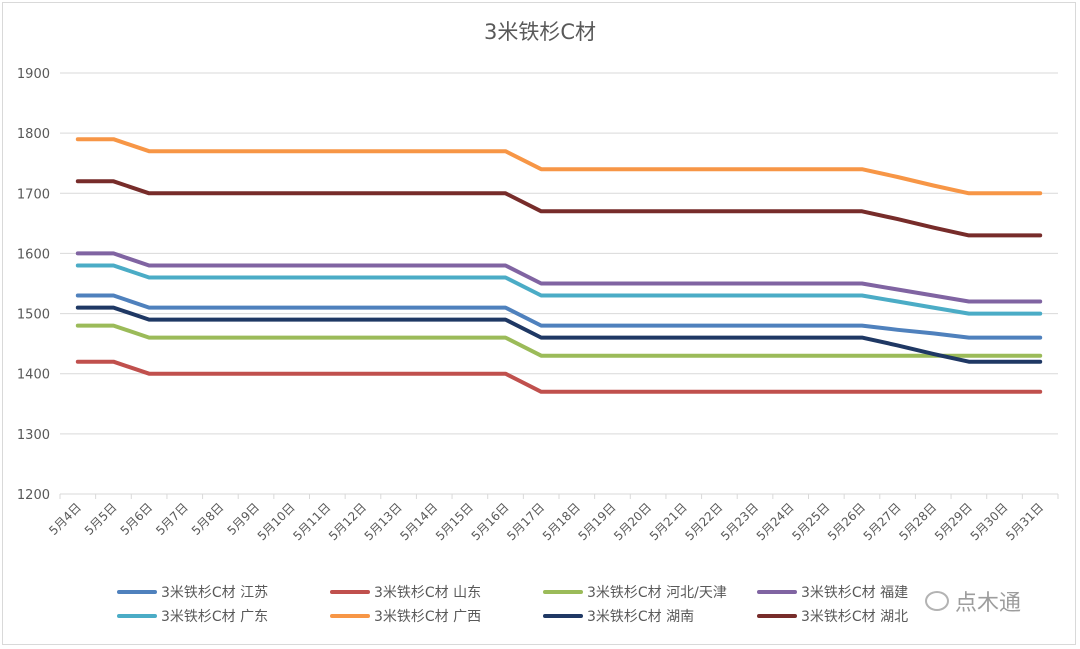  I want to click on x-tick-label: 5月20日, so click(632, 521).